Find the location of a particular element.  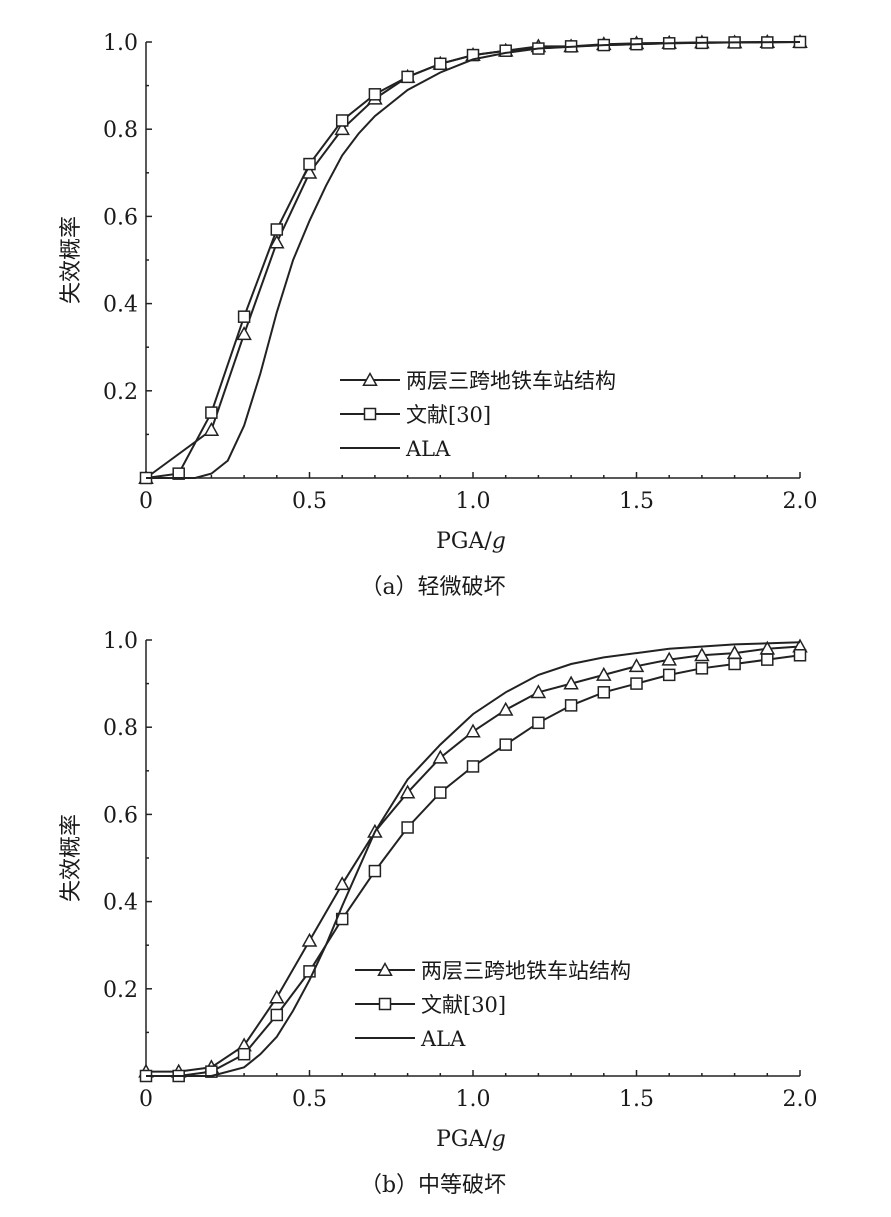

panel-caption: （b）中等破坏 is located at coordinates (433, 1185).